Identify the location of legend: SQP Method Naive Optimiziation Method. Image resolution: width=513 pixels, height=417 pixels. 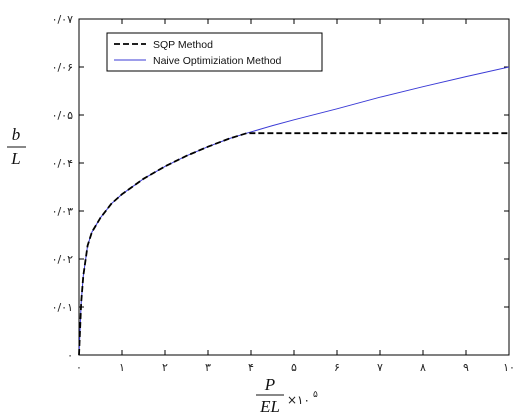
(214, 52).